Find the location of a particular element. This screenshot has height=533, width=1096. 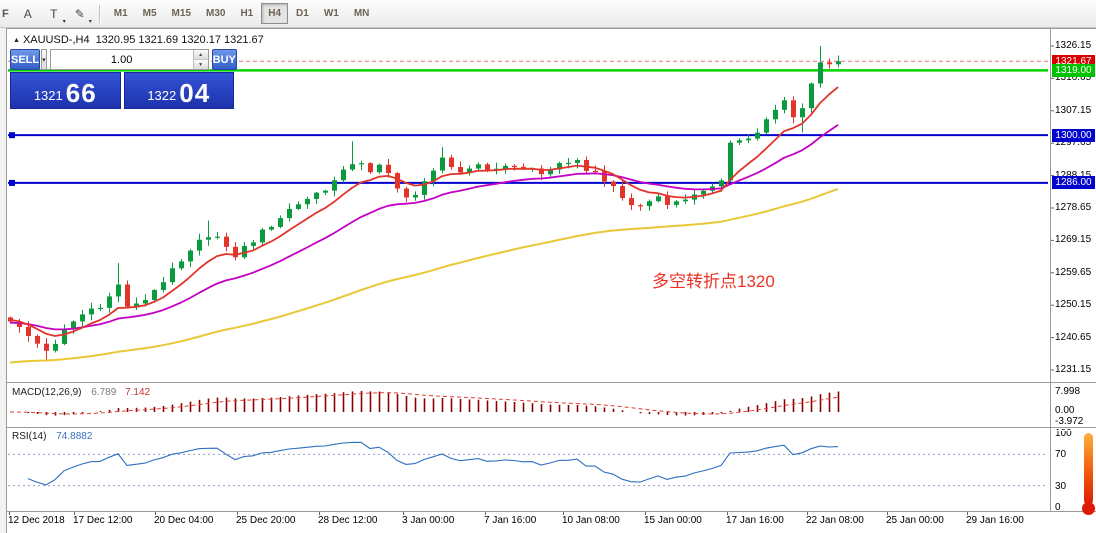

chart-annotation-text: 多空转折点1320 is located at coordinates (713, 281).